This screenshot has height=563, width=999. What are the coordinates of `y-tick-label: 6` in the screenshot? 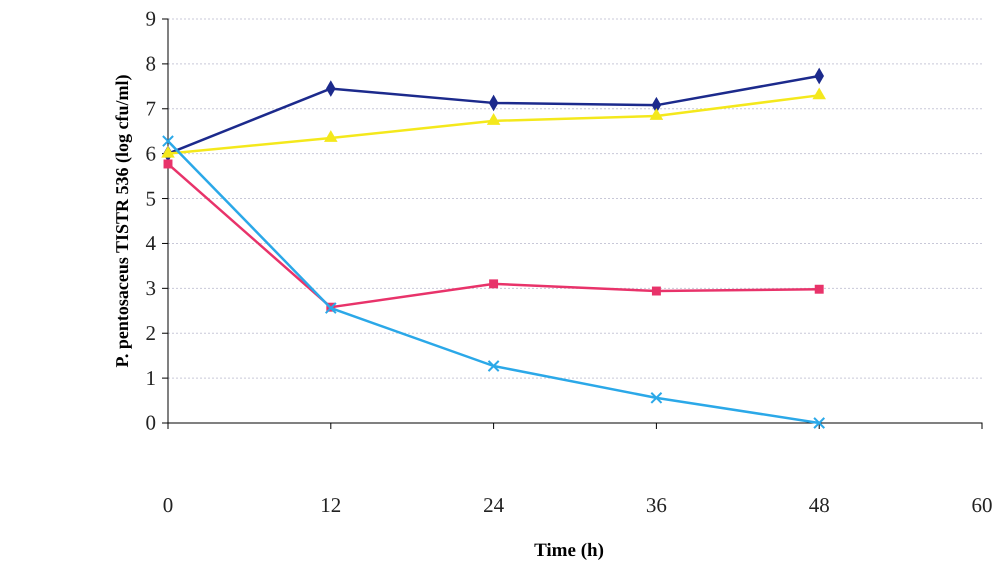 It's located at (151, 153).